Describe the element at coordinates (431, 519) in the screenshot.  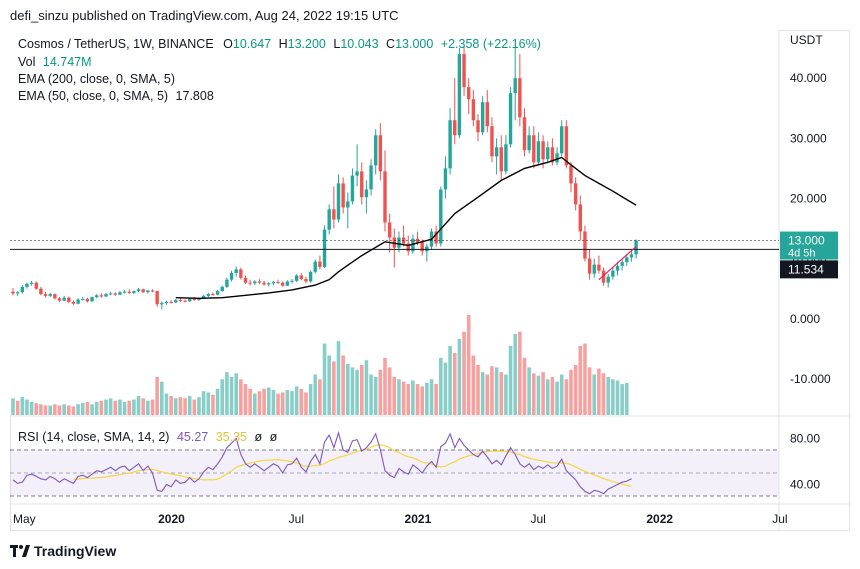
I see `time-axis: May2020Jul2021Jul2022Jul2023` at that location.